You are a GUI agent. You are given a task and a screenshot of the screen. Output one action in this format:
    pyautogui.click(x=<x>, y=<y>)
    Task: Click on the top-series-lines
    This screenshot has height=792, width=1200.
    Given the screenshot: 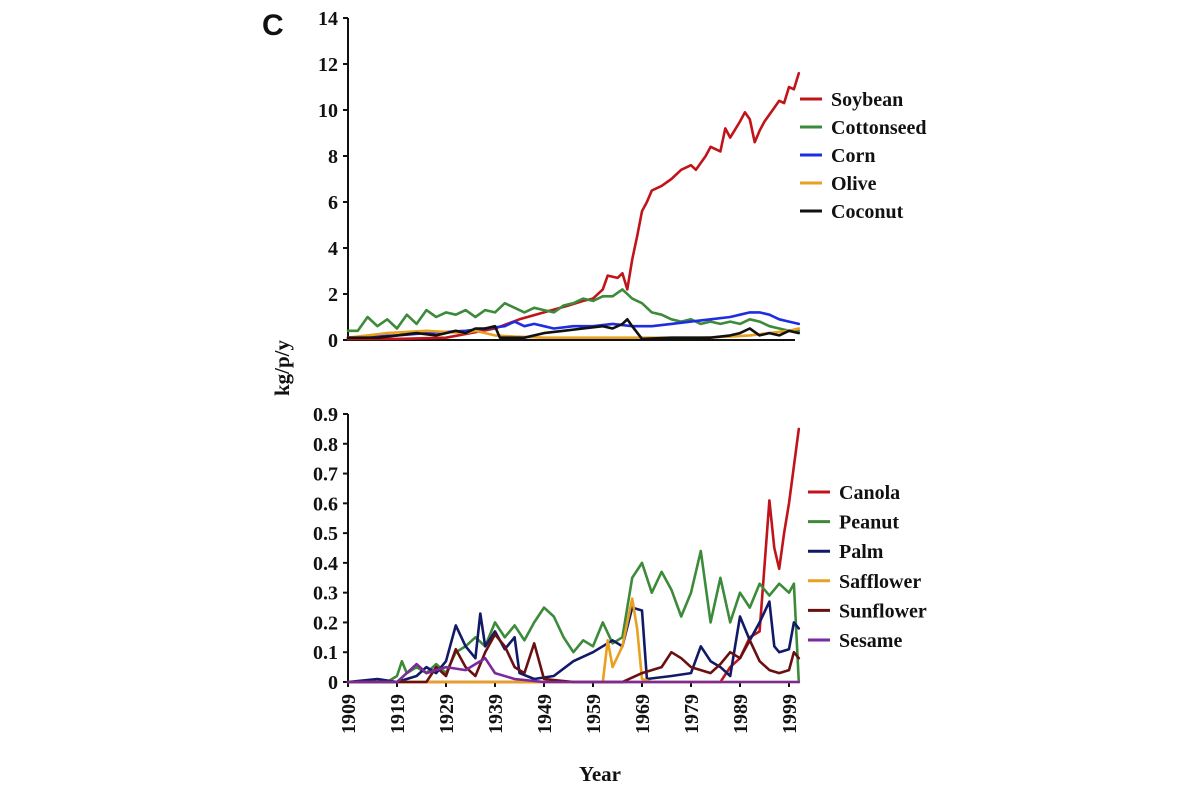 What is the action you would take?
    pyautogui.click(x=573, y=206)
    